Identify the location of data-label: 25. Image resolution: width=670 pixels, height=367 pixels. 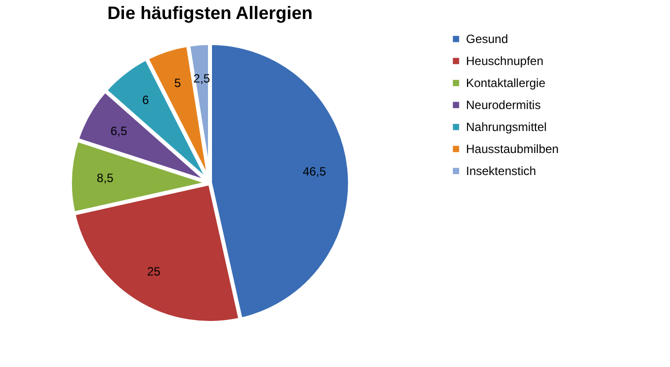
(154, 271).